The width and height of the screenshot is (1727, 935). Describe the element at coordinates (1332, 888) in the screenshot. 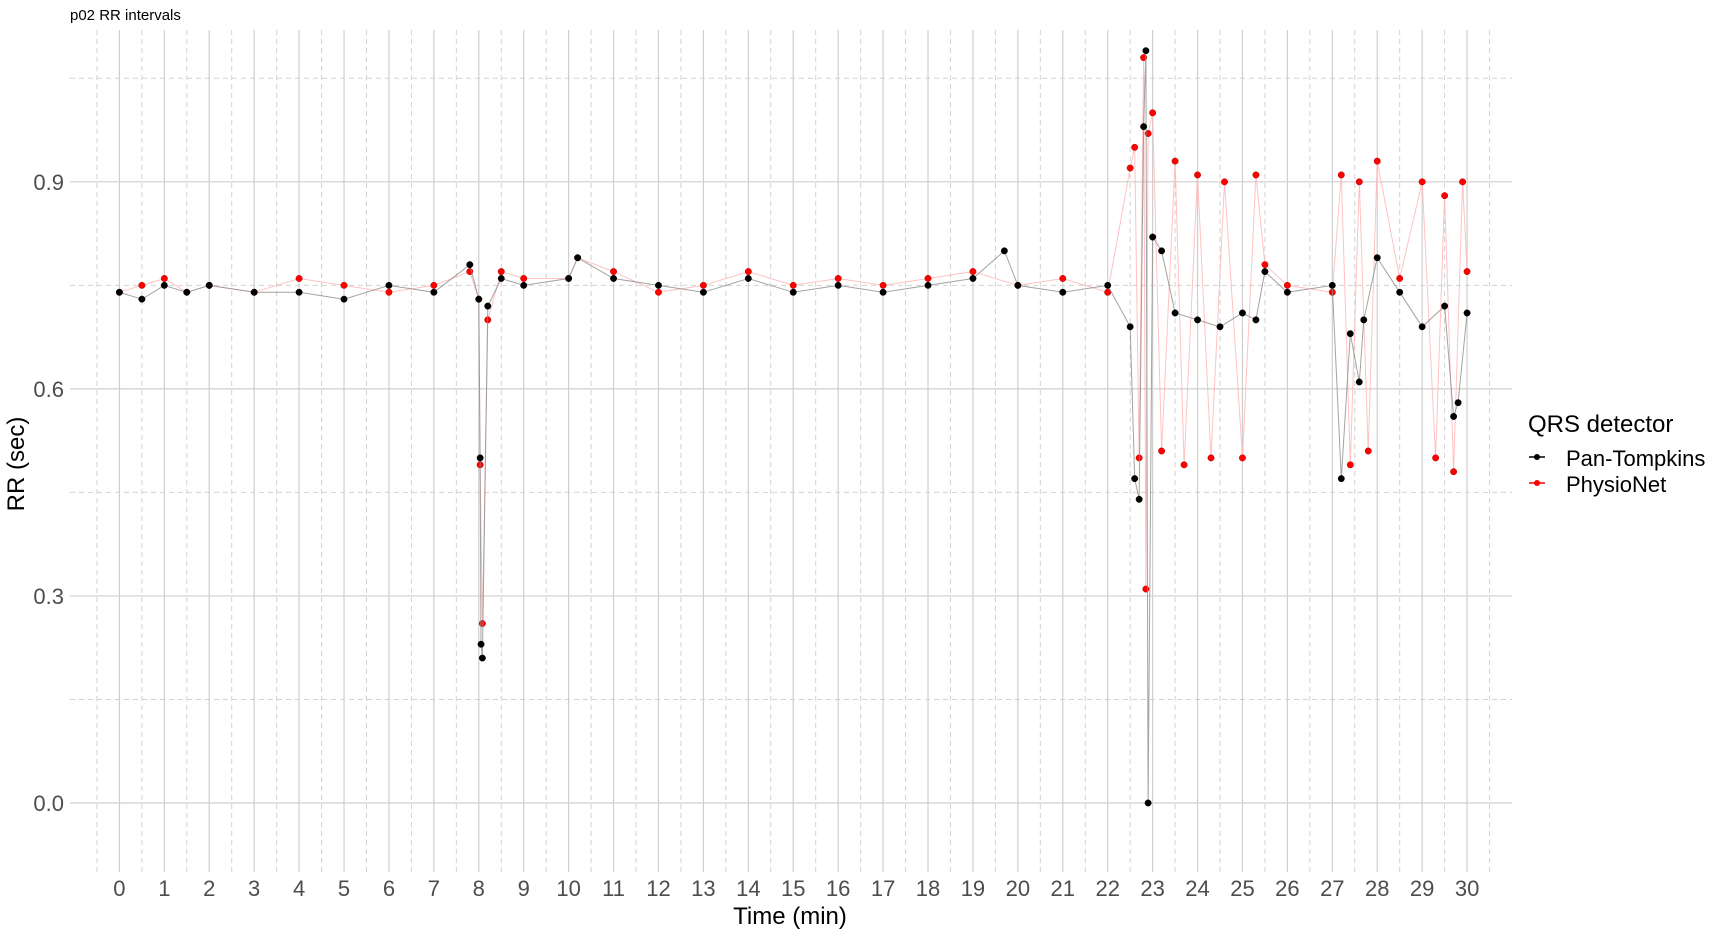

I see `x-tick-label: 27` at that location.